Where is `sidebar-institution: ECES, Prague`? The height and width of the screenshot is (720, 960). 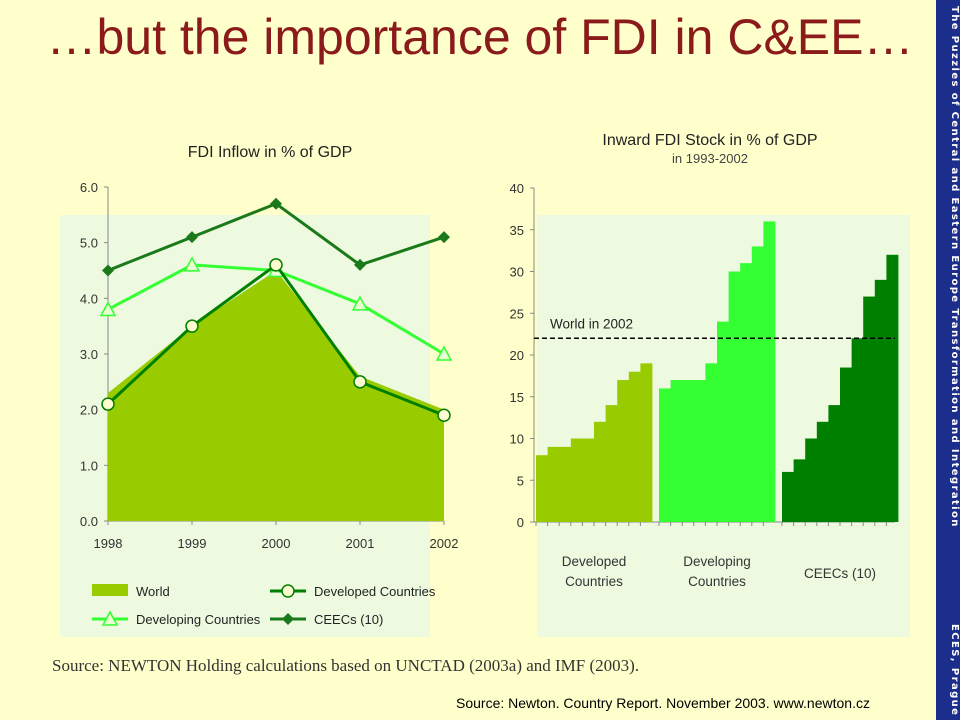
sidebar-institution: ECES, Prague is located at coordinates (954, 670).